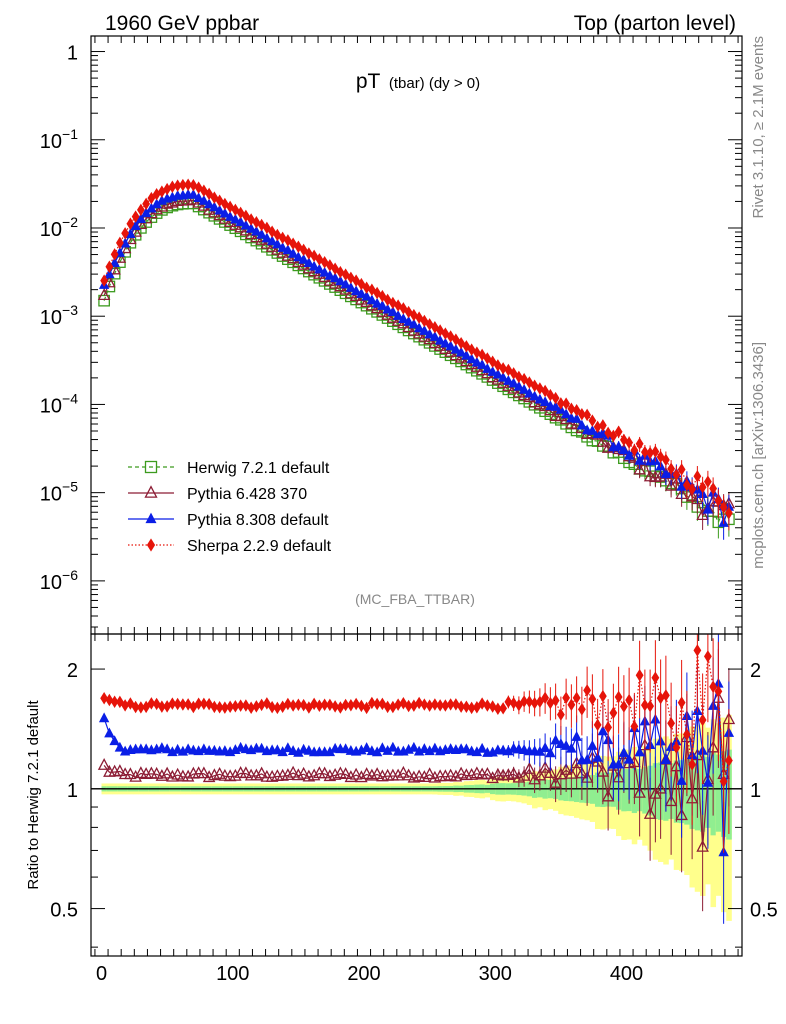 The width and height of the screenshot is (786, 1024). What do you see at coordinates (232, 974) in the screenshot?
I see `x-tick-label: 100` at bounding box center [232, 974].